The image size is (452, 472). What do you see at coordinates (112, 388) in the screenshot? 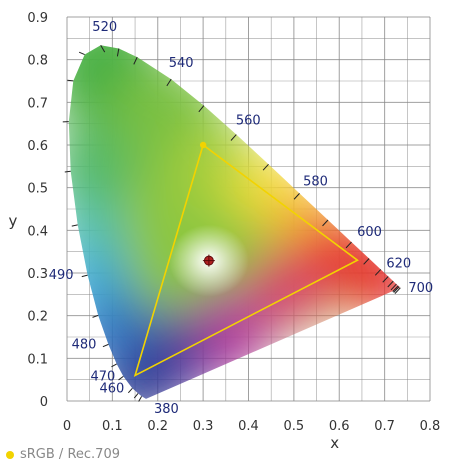
I see `wavelength-label: 460` at bounding box center [112, 388].